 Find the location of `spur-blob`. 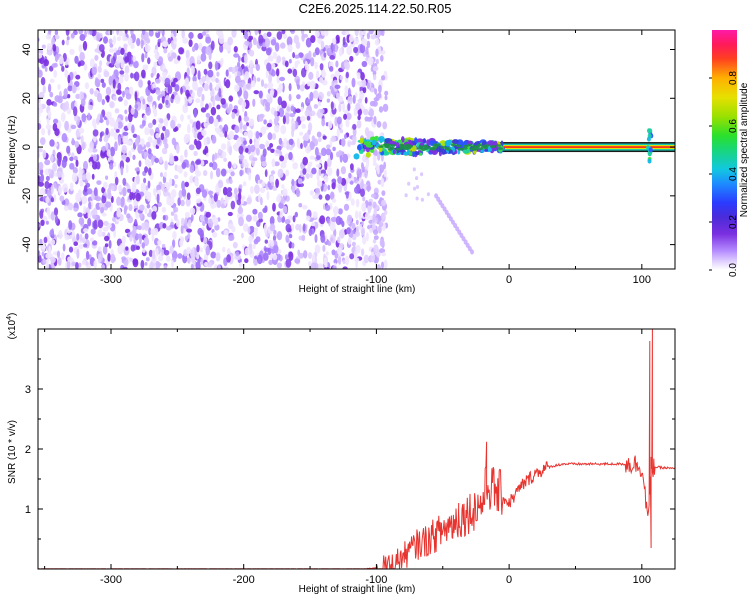

spur-blob is located at coordinates (650, 150).